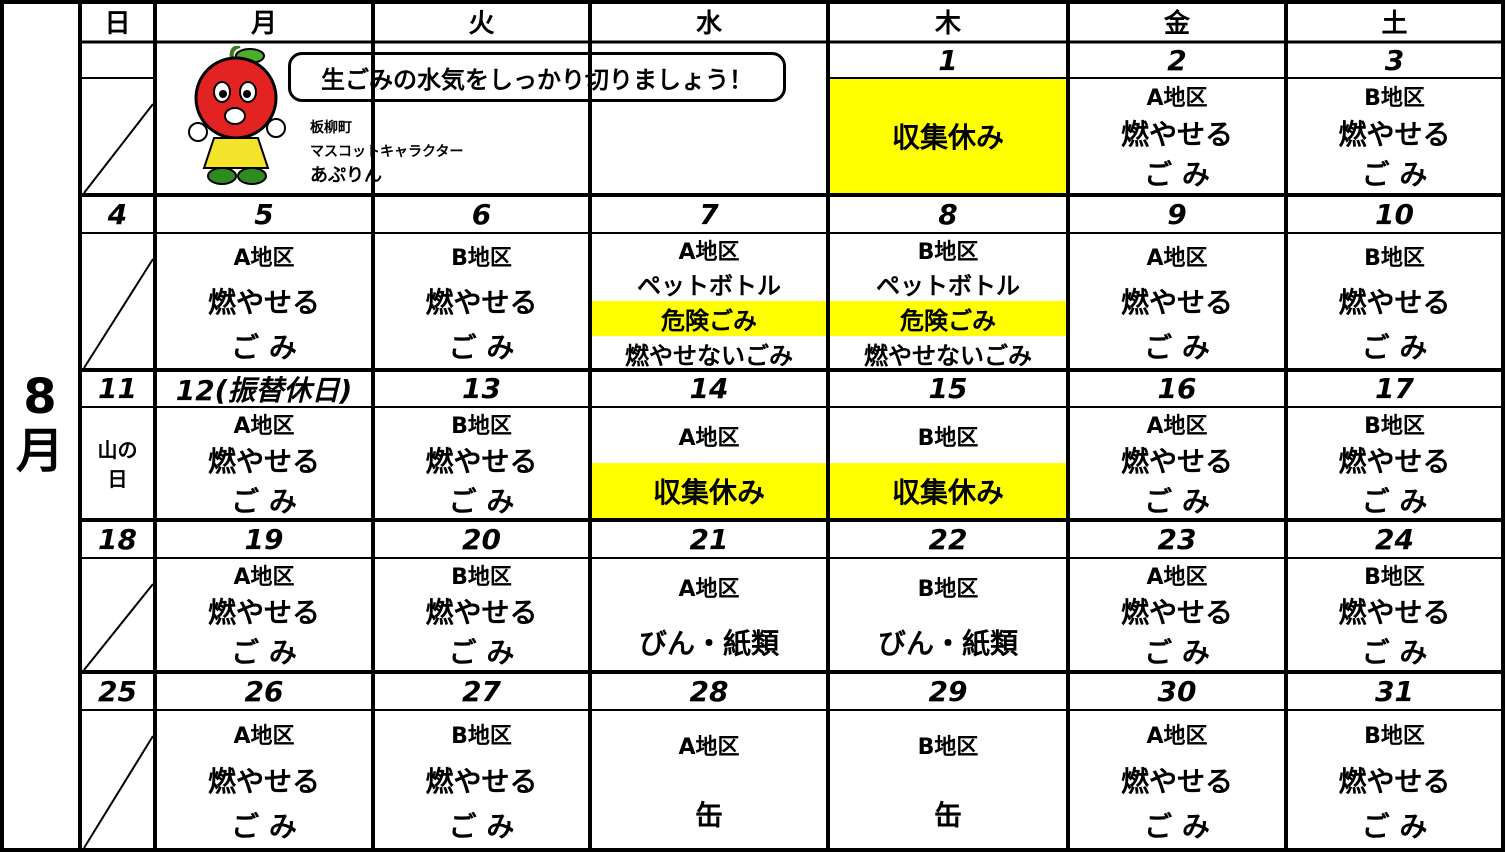  Describe the element at coordinates (947, 23) in the screenshot. I see `weekday-header: 木` at that location.